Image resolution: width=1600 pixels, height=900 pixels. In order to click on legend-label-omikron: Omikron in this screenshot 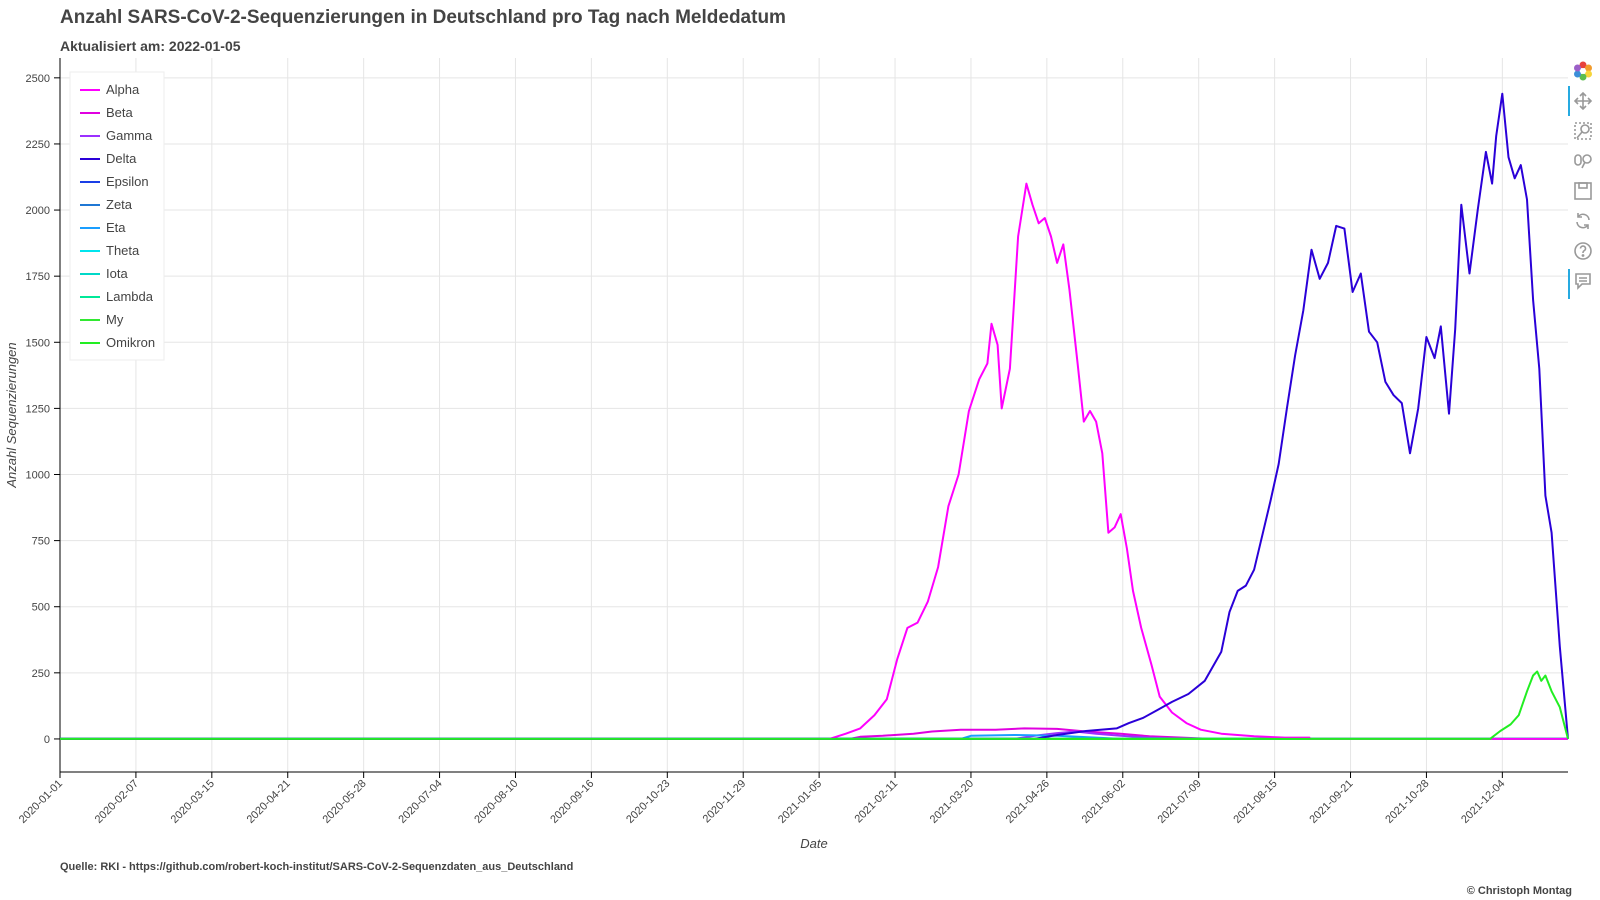, I will do `click(130, 342)`.